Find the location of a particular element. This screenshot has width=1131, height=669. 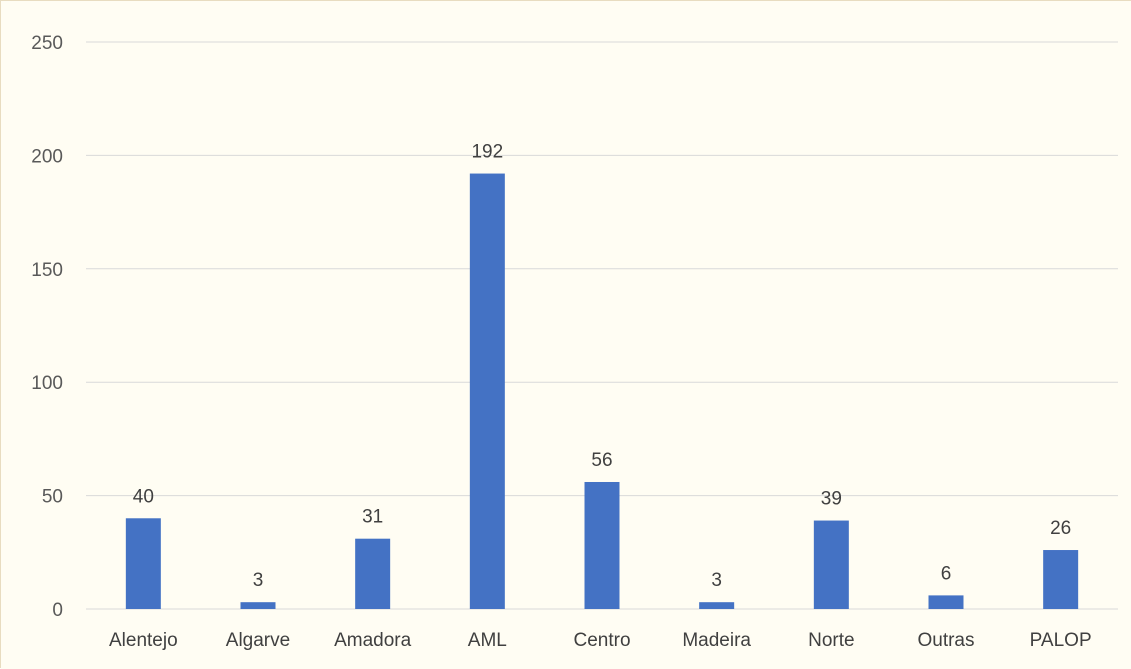

data-label: 192 is located at coordinates (487, 152).